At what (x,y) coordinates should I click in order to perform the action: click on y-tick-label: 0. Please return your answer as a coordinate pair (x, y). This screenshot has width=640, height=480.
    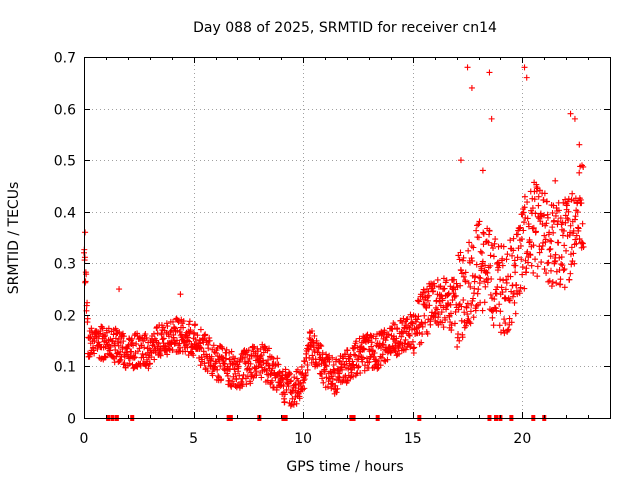
    Looking at the image, I should click on (71, 420).